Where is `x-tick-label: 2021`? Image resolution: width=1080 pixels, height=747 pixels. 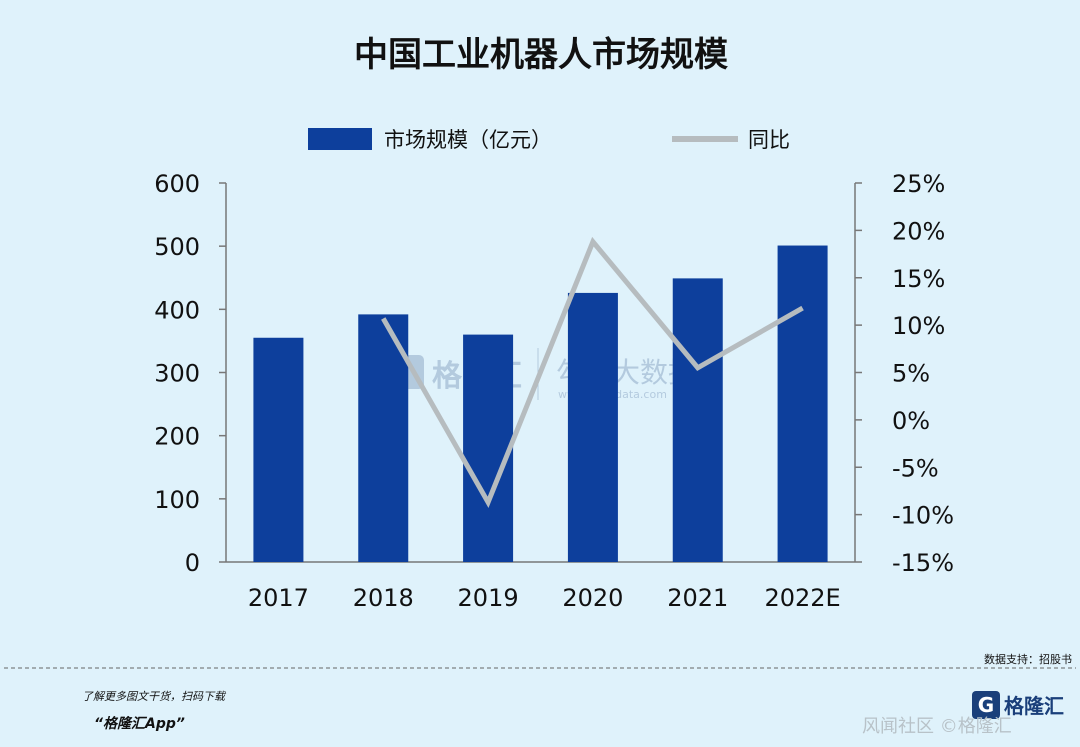 x-tick-label: 2021 is located at coordinates (697, 598).